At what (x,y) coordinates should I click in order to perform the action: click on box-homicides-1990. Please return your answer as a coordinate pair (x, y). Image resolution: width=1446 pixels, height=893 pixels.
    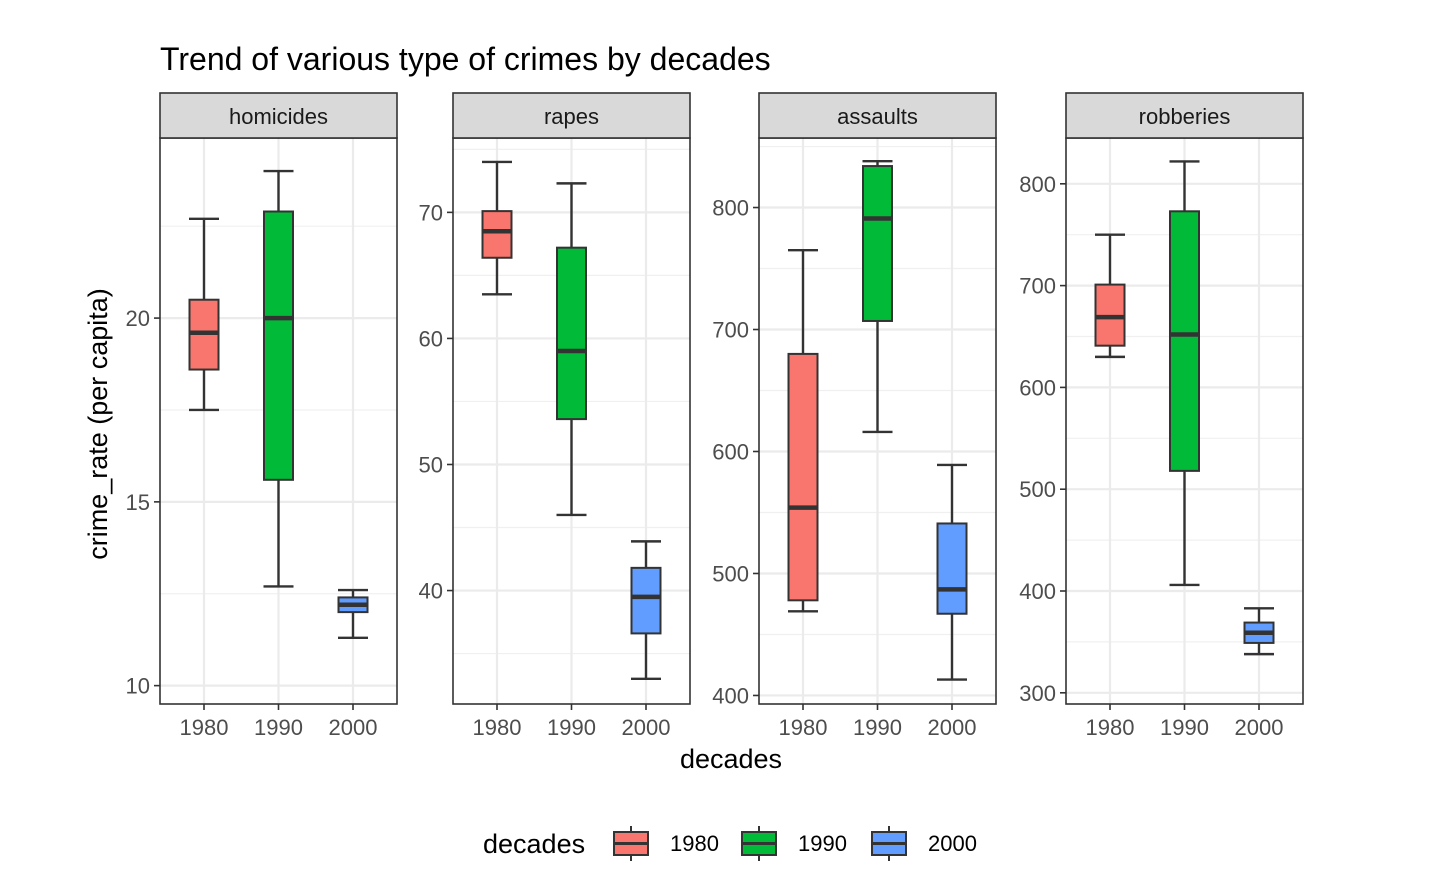
    Looking at the image, I should click on (278, 378).